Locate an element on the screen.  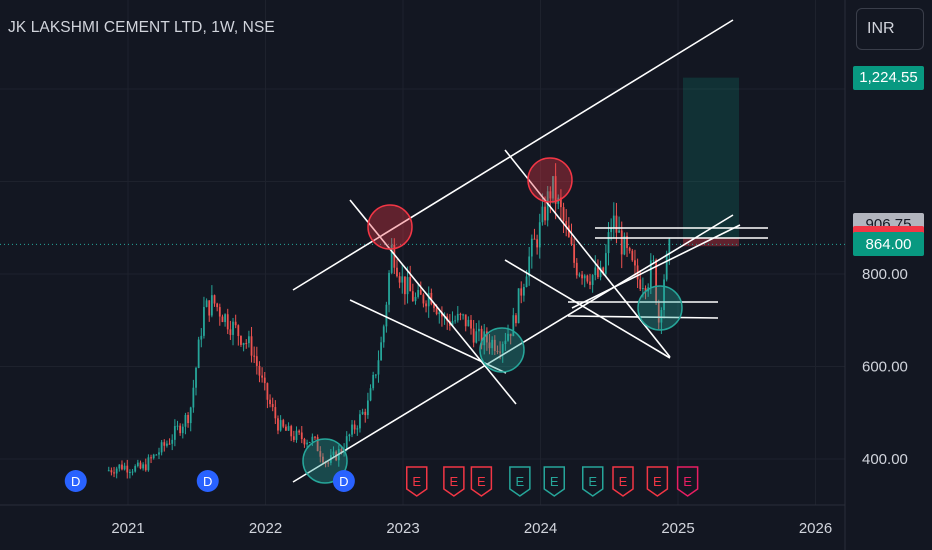
x-axis: 2021 2022 2023 2024 2025 2026 is located at coordinates (471, 528).